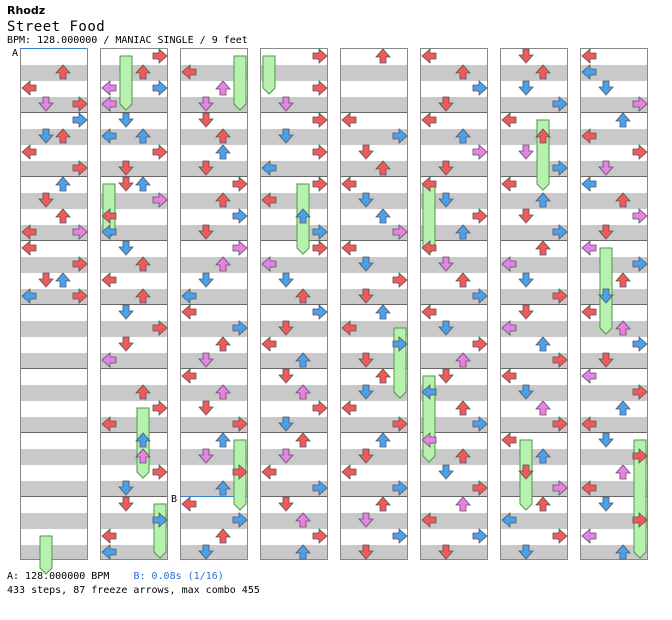 The width and height of the screenshot is (672, 620). What do you see at coordinates (174, 499) in the screenshot?
I see `marker-b: B` at bounding box center [174, 499].